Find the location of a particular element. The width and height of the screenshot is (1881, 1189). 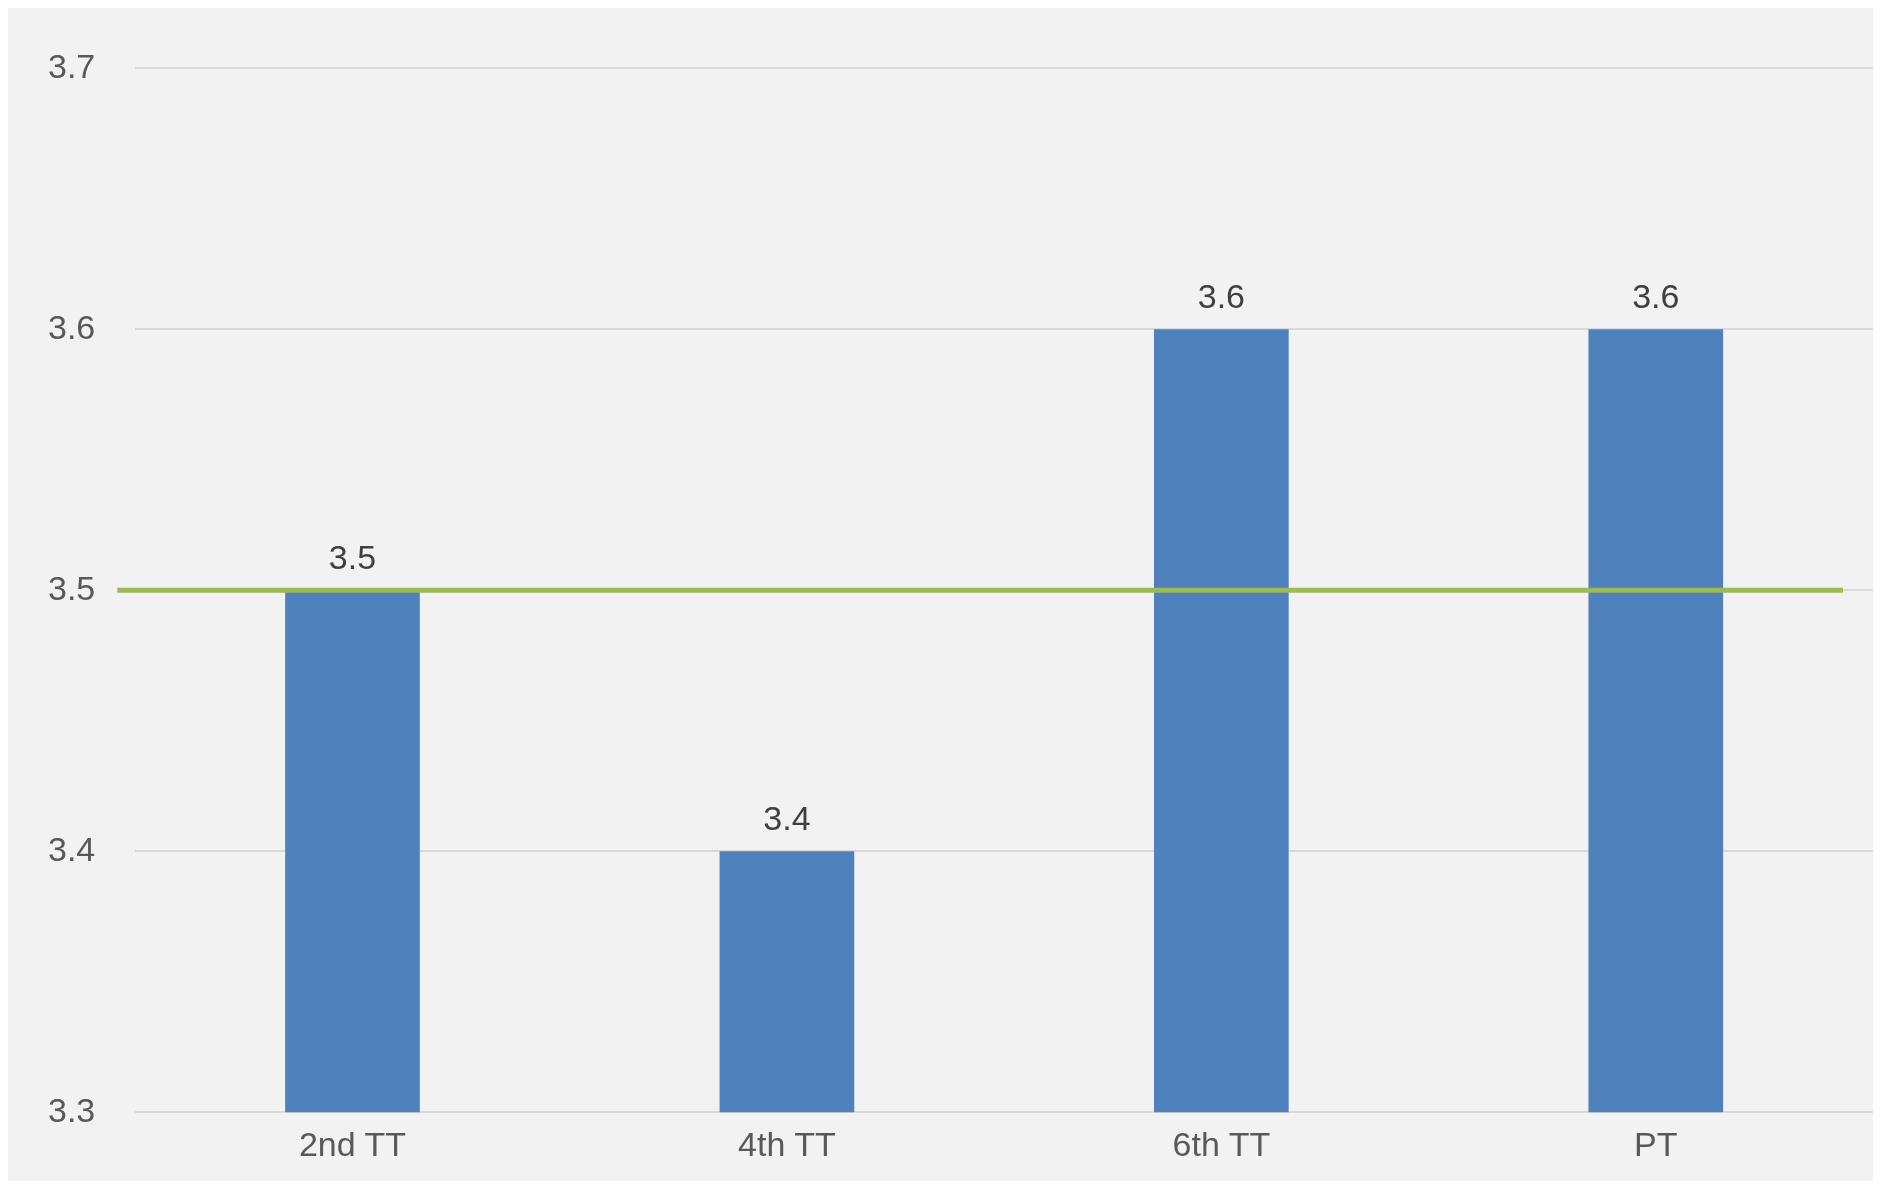

x-tick-label: 2nd TT is located at coordinates (352, 1143).